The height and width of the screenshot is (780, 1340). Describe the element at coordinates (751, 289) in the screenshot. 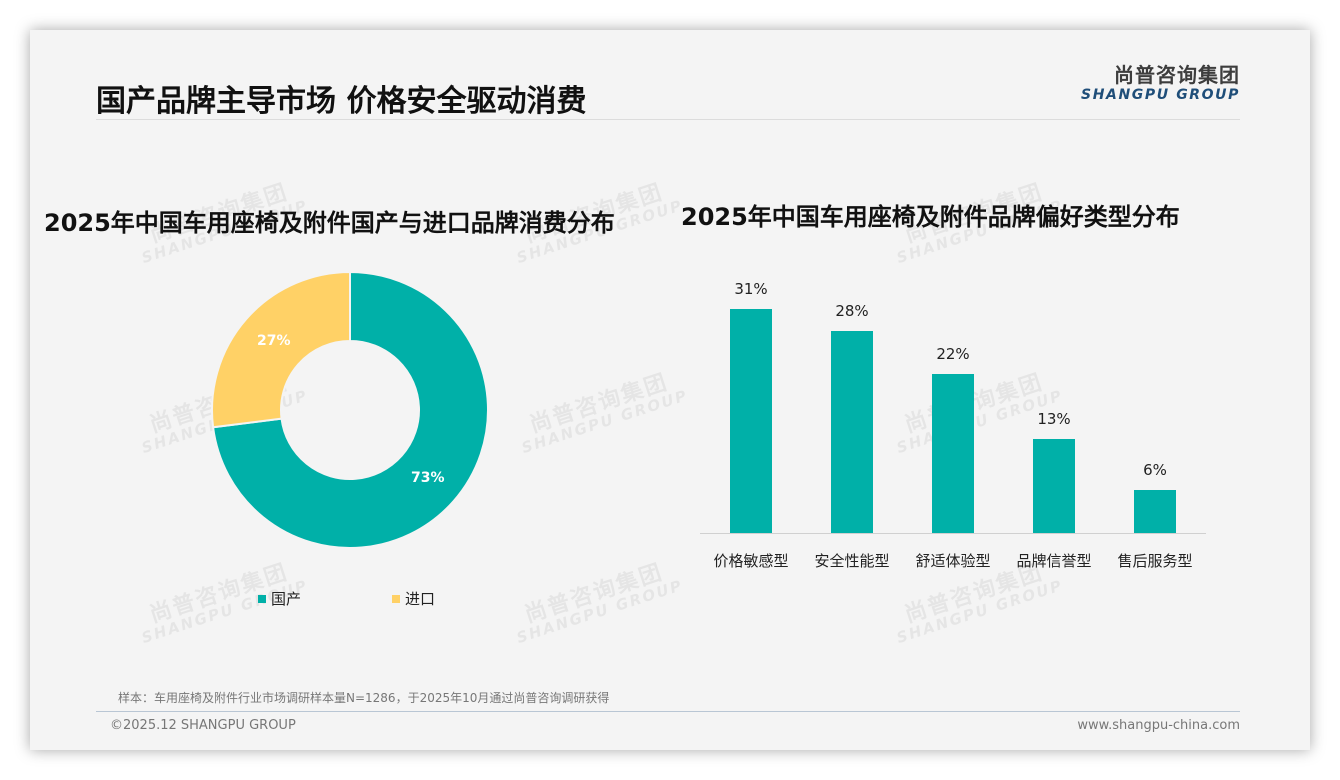

I see `bar-value-label: 31%` at that location.